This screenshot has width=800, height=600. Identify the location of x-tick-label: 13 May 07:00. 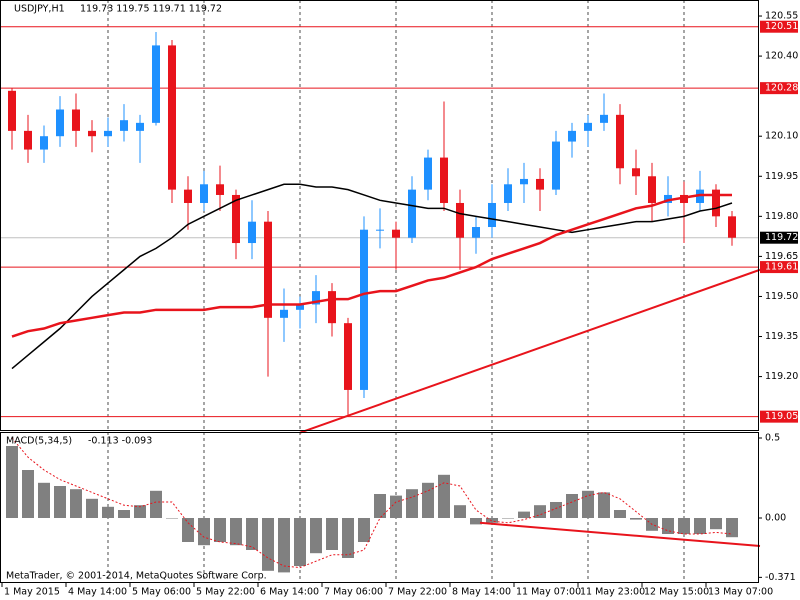
(740, 592).